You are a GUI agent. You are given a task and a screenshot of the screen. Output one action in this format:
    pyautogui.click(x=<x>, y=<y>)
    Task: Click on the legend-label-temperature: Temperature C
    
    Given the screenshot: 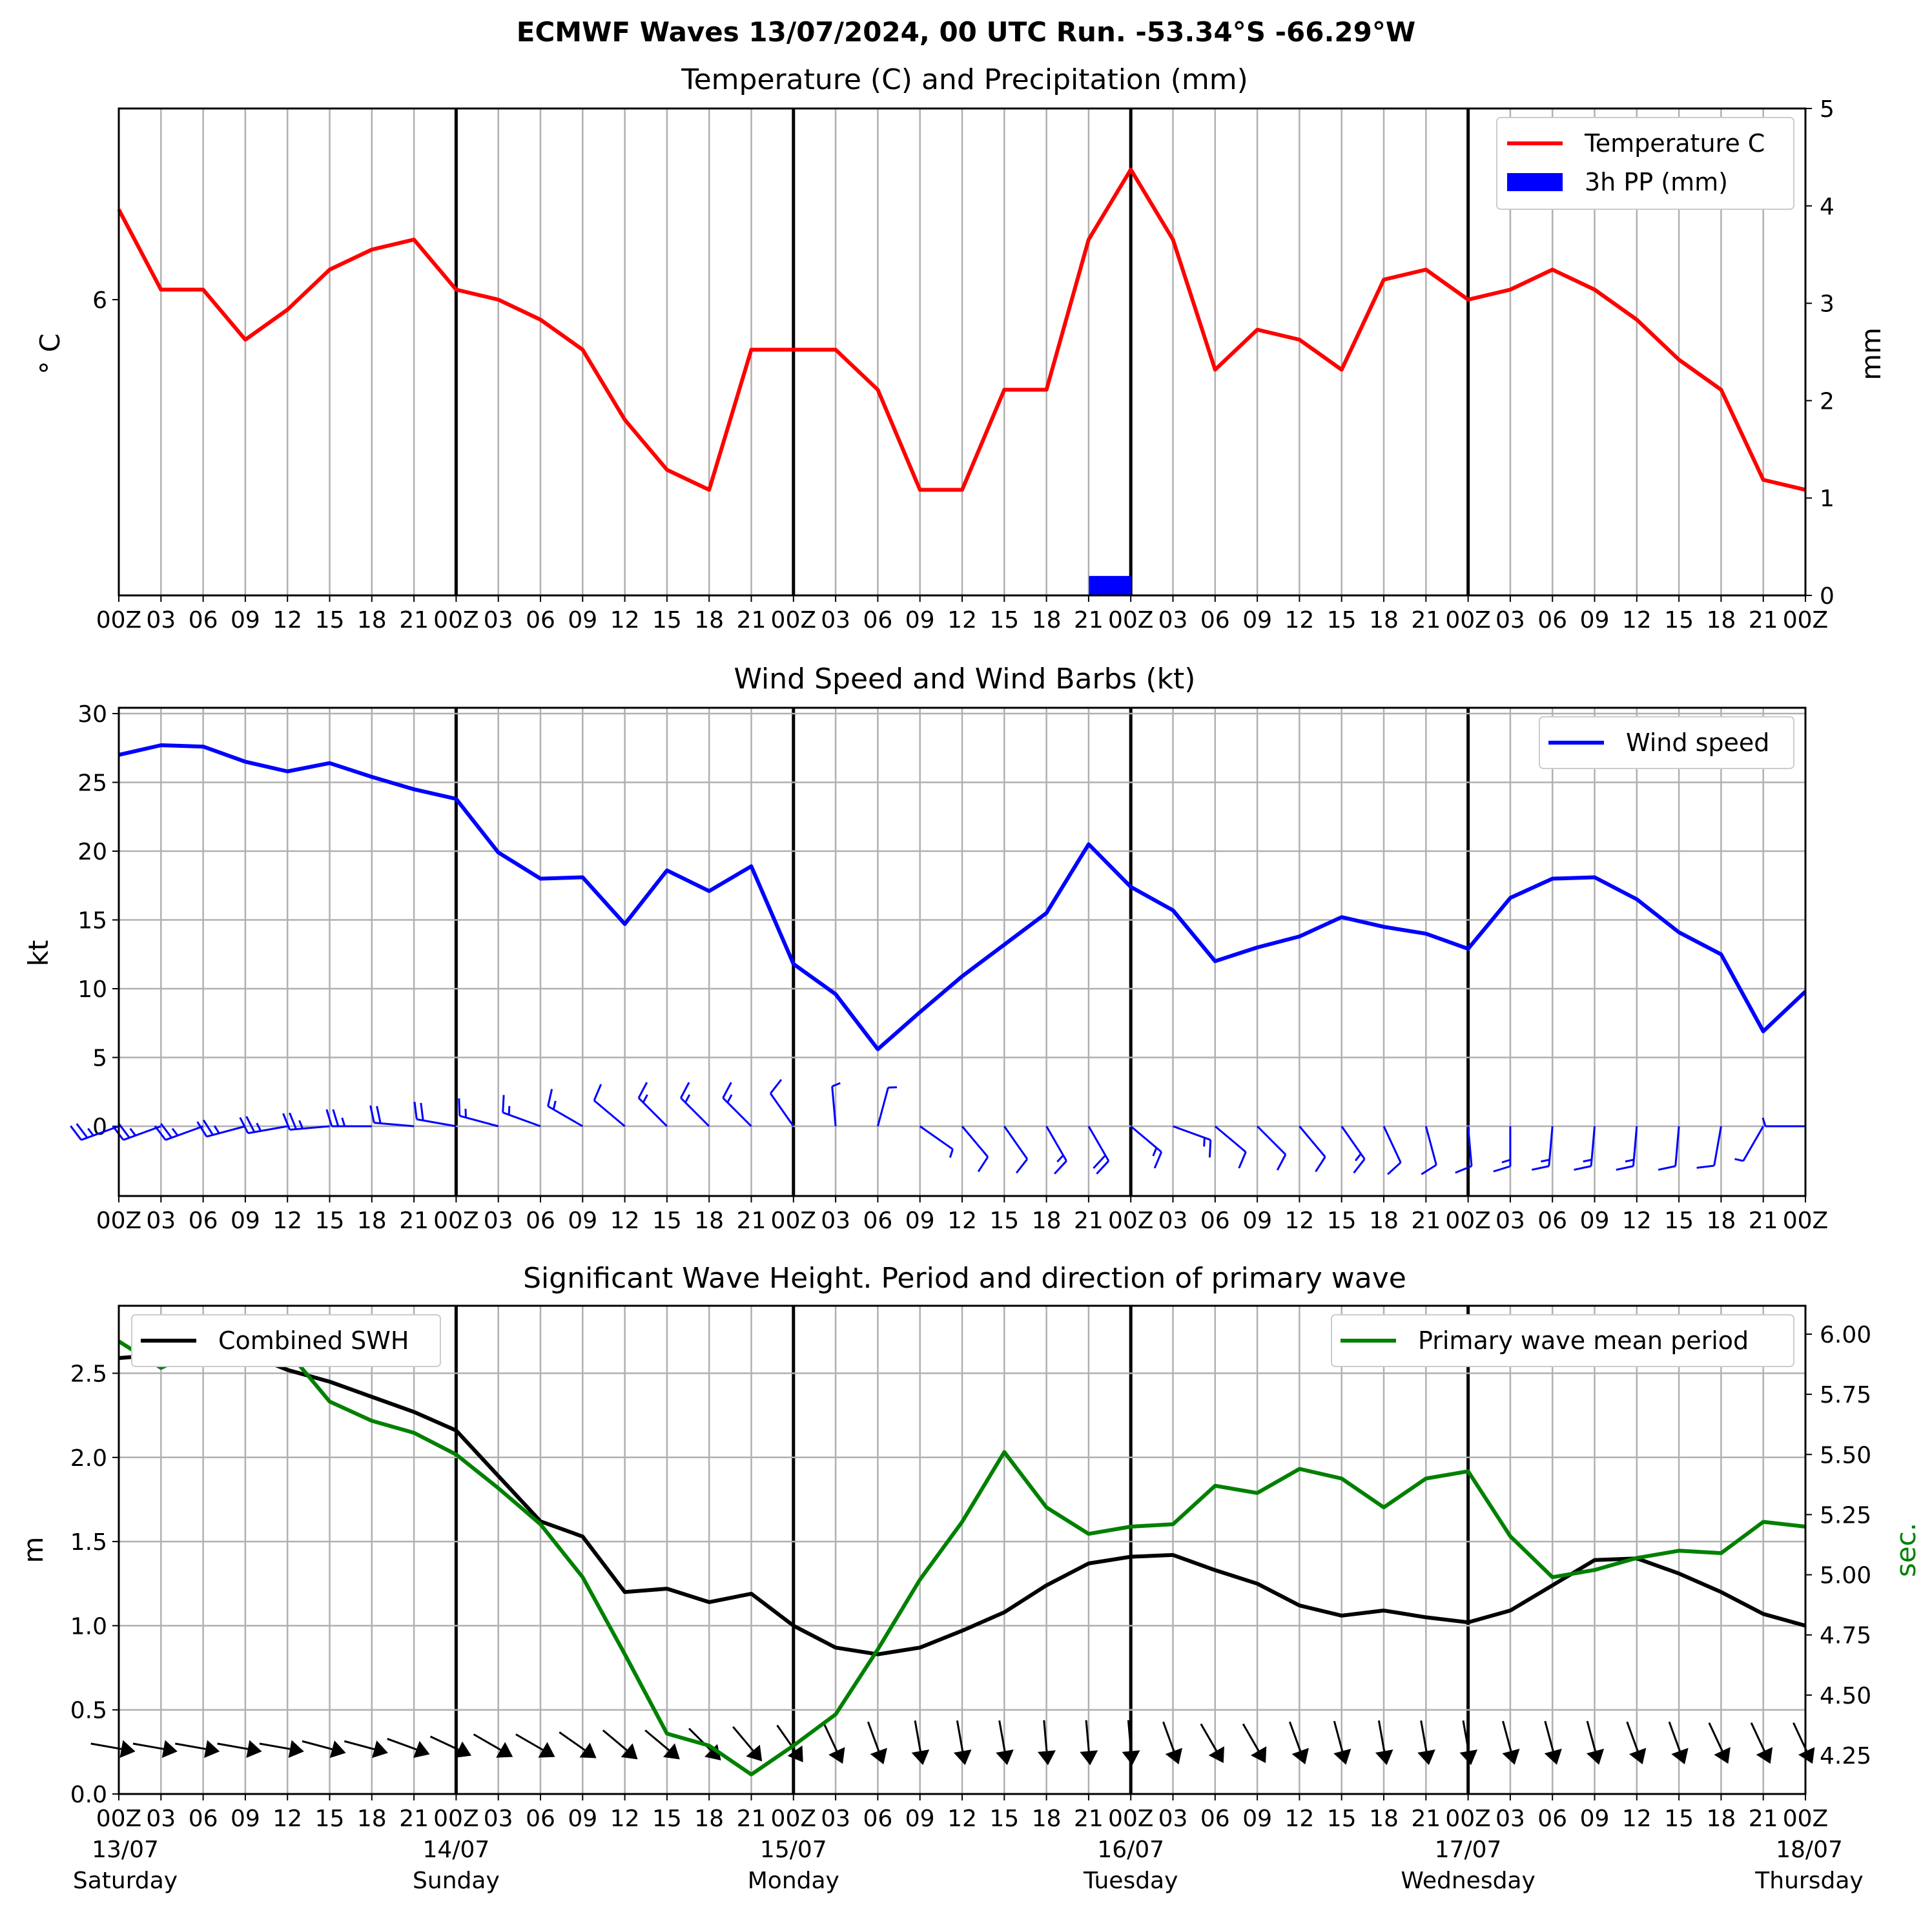 What is the action you would take?
    pyautogui.click(x=1674, y=143)
    